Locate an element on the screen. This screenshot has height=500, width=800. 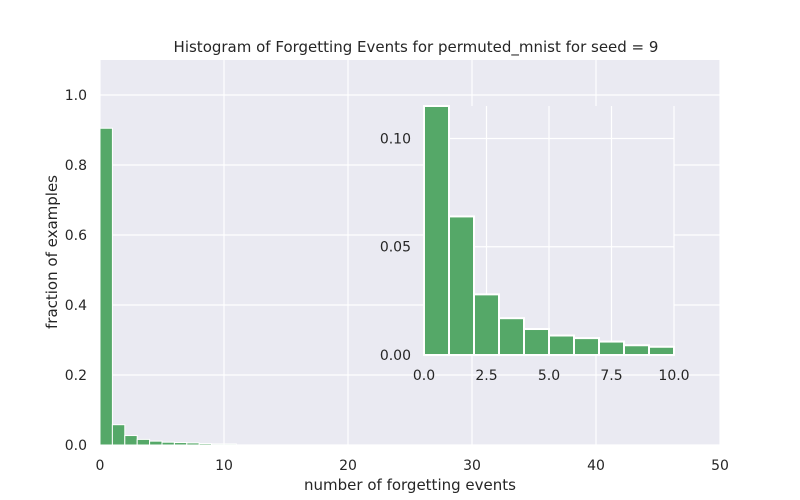
main-x-tick-label: 10 is located at coordinates (224, 466).